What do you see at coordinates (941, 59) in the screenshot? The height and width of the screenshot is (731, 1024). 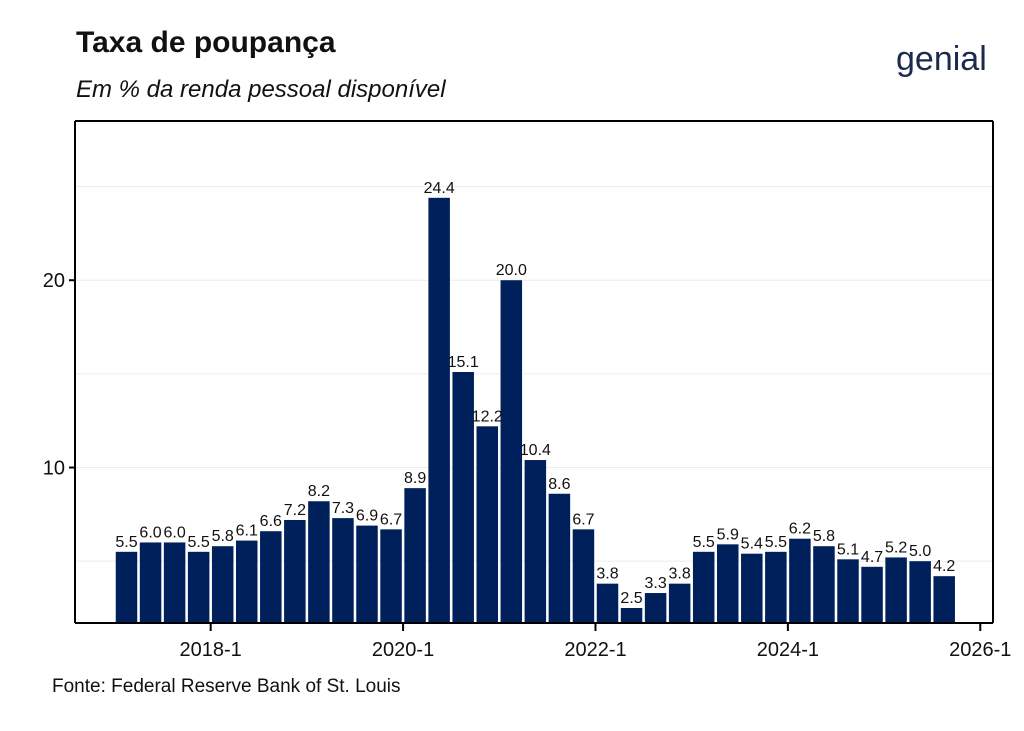 I see `genial-logo: genial` at bounding box center [941, 59].